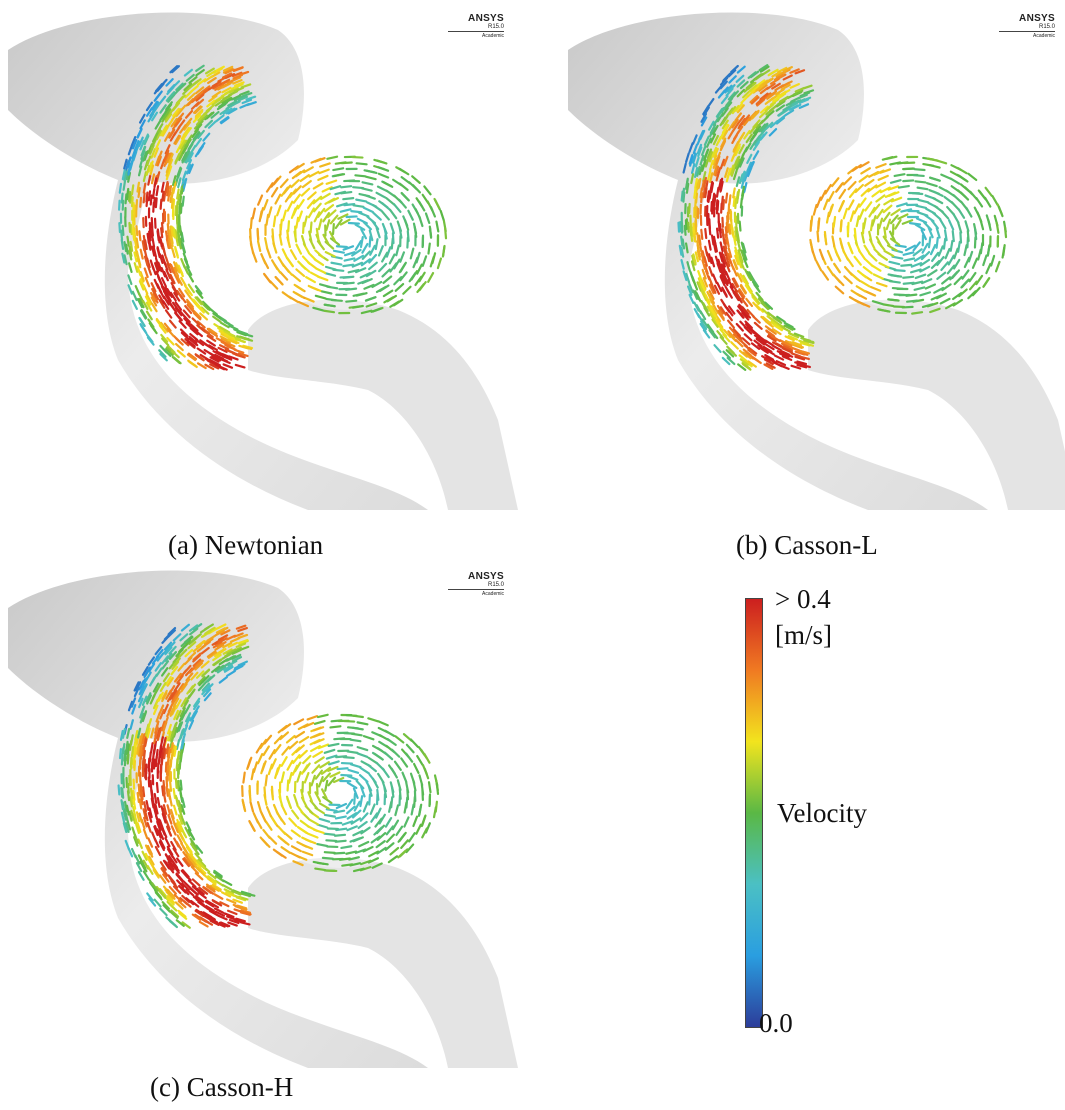 The height and width of the screenshot is (1110, 1065). Describe the element at coordinates (807, 545) in the screenshot. I see `caption-casson-l: (b) Casson-L` at that location.